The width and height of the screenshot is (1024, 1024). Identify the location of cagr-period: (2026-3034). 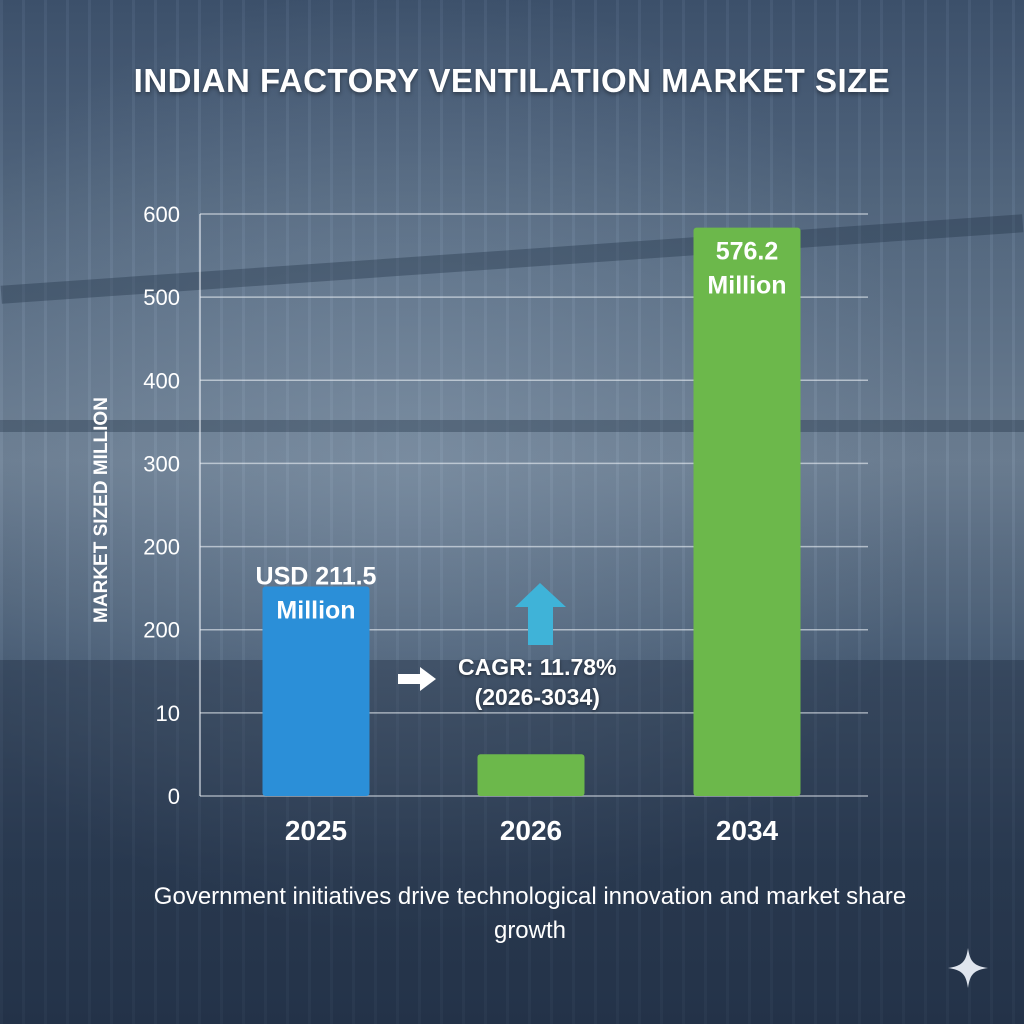
(537, 697).